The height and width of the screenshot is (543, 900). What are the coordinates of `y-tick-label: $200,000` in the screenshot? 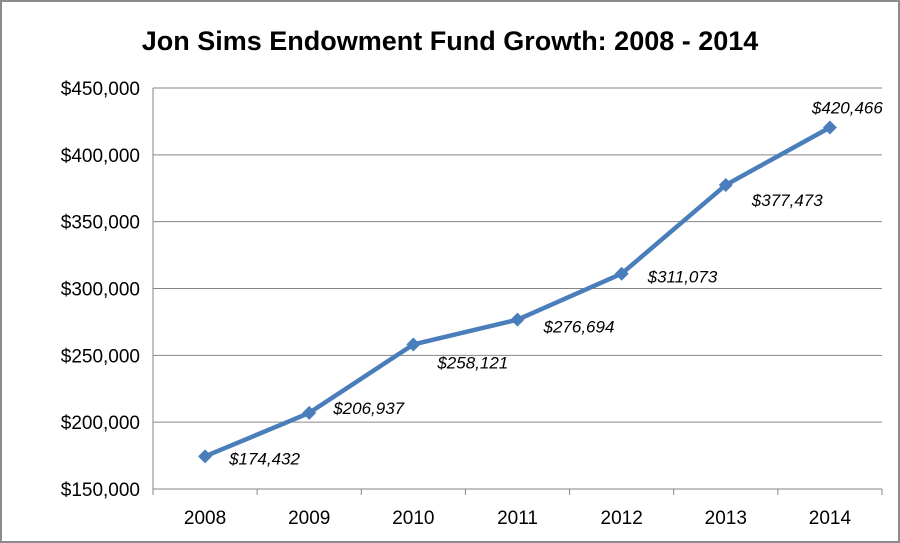 It's located at (100, 423).